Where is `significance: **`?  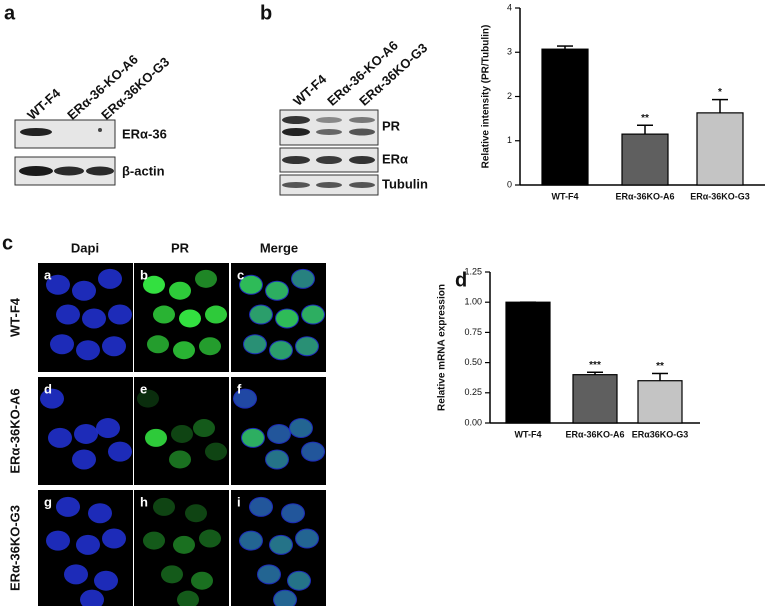
significance: ** is located at coordinates (645, 118).